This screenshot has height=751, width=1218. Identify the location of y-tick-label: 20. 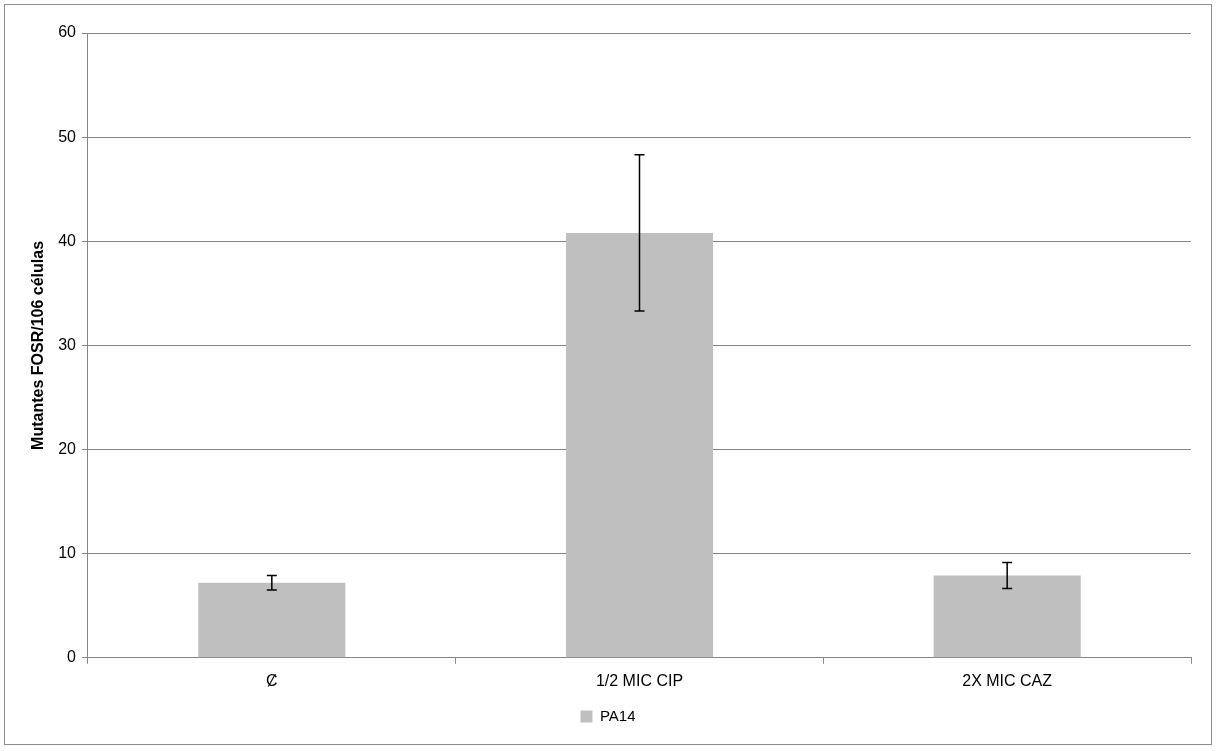
(67, 448).